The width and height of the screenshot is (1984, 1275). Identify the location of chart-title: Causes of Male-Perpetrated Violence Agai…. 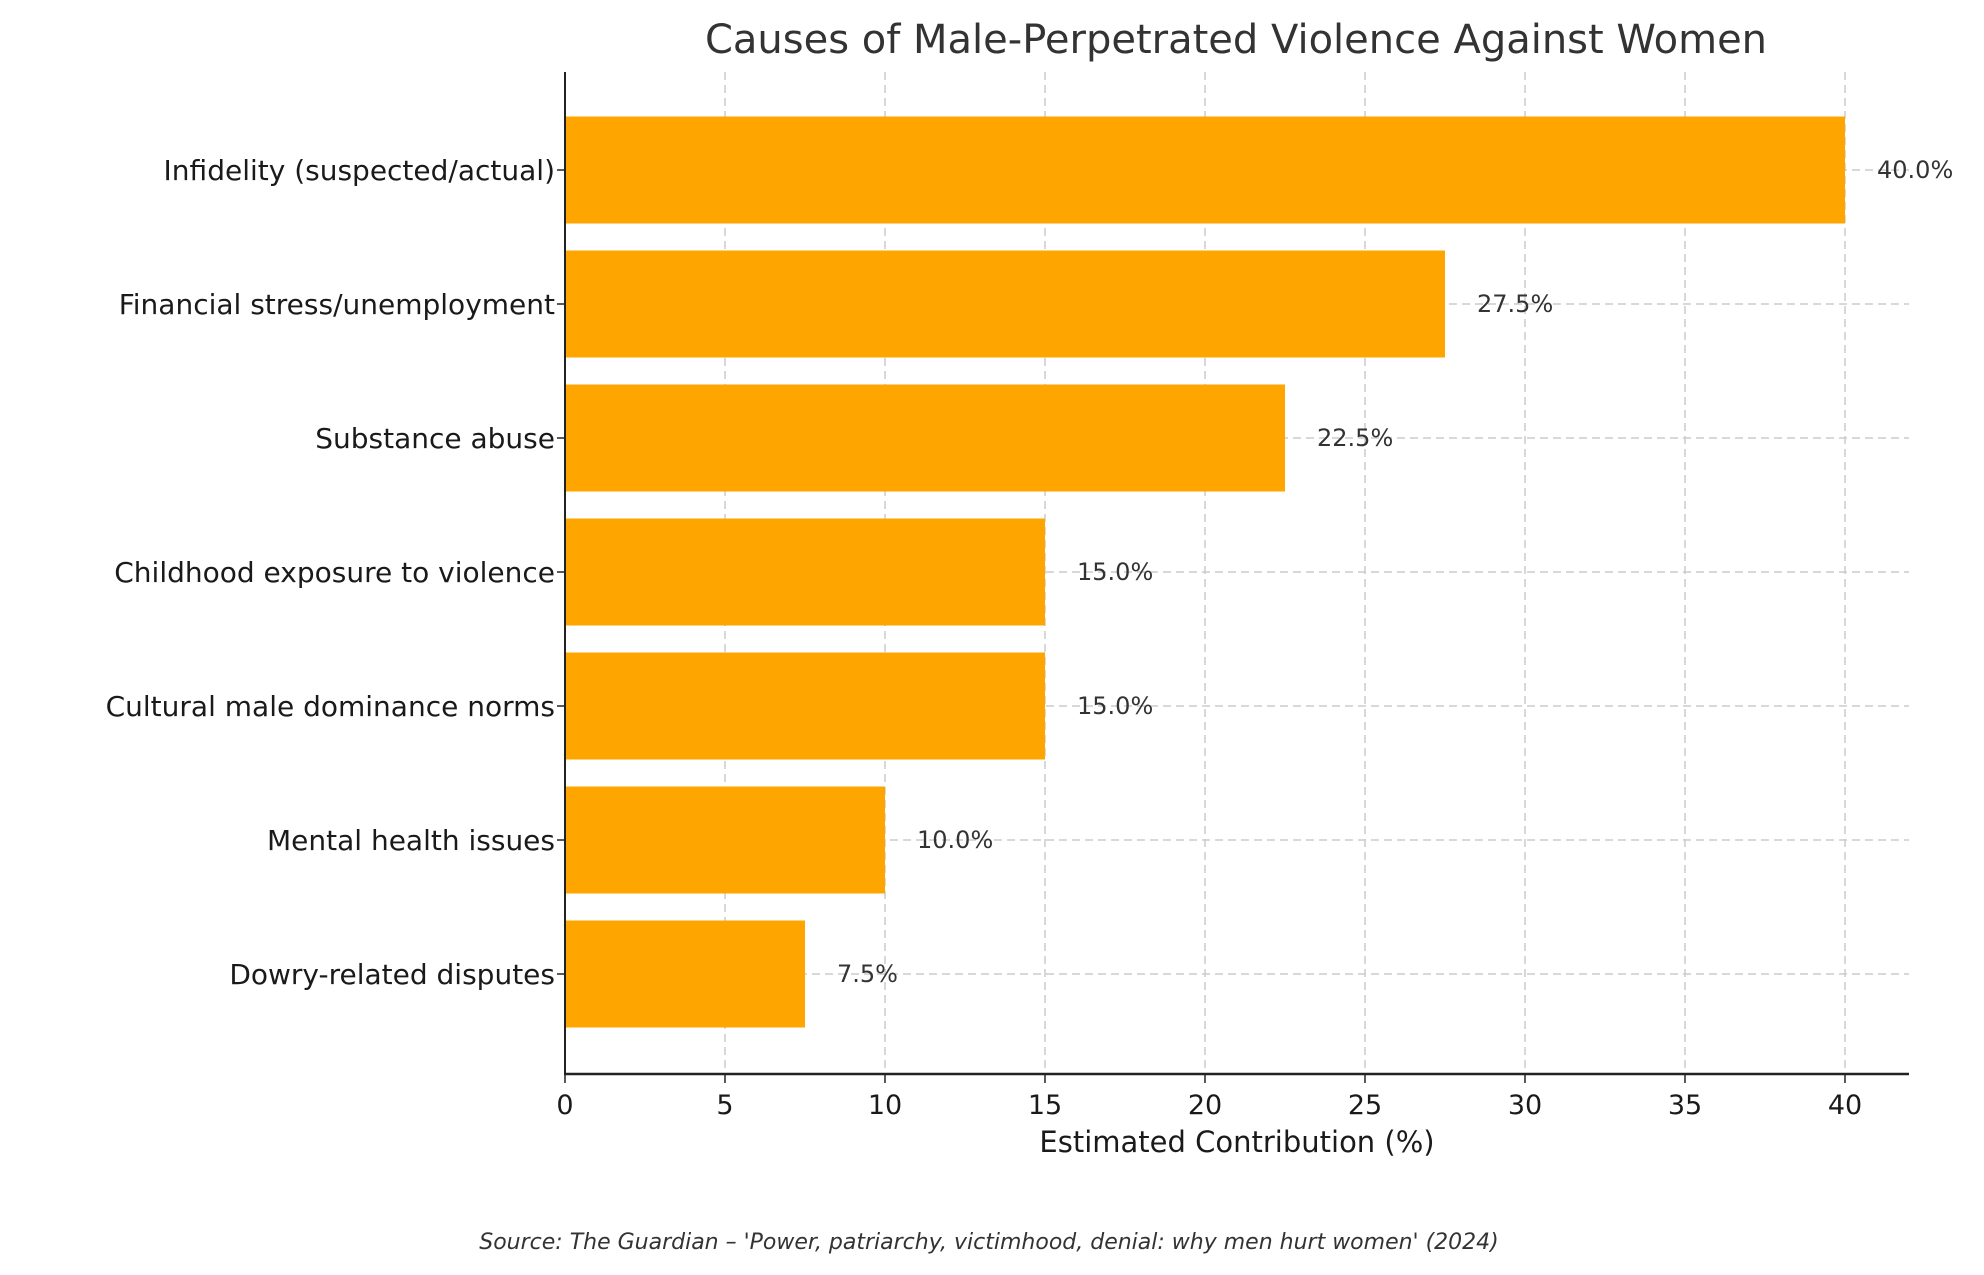
(1236, 40).